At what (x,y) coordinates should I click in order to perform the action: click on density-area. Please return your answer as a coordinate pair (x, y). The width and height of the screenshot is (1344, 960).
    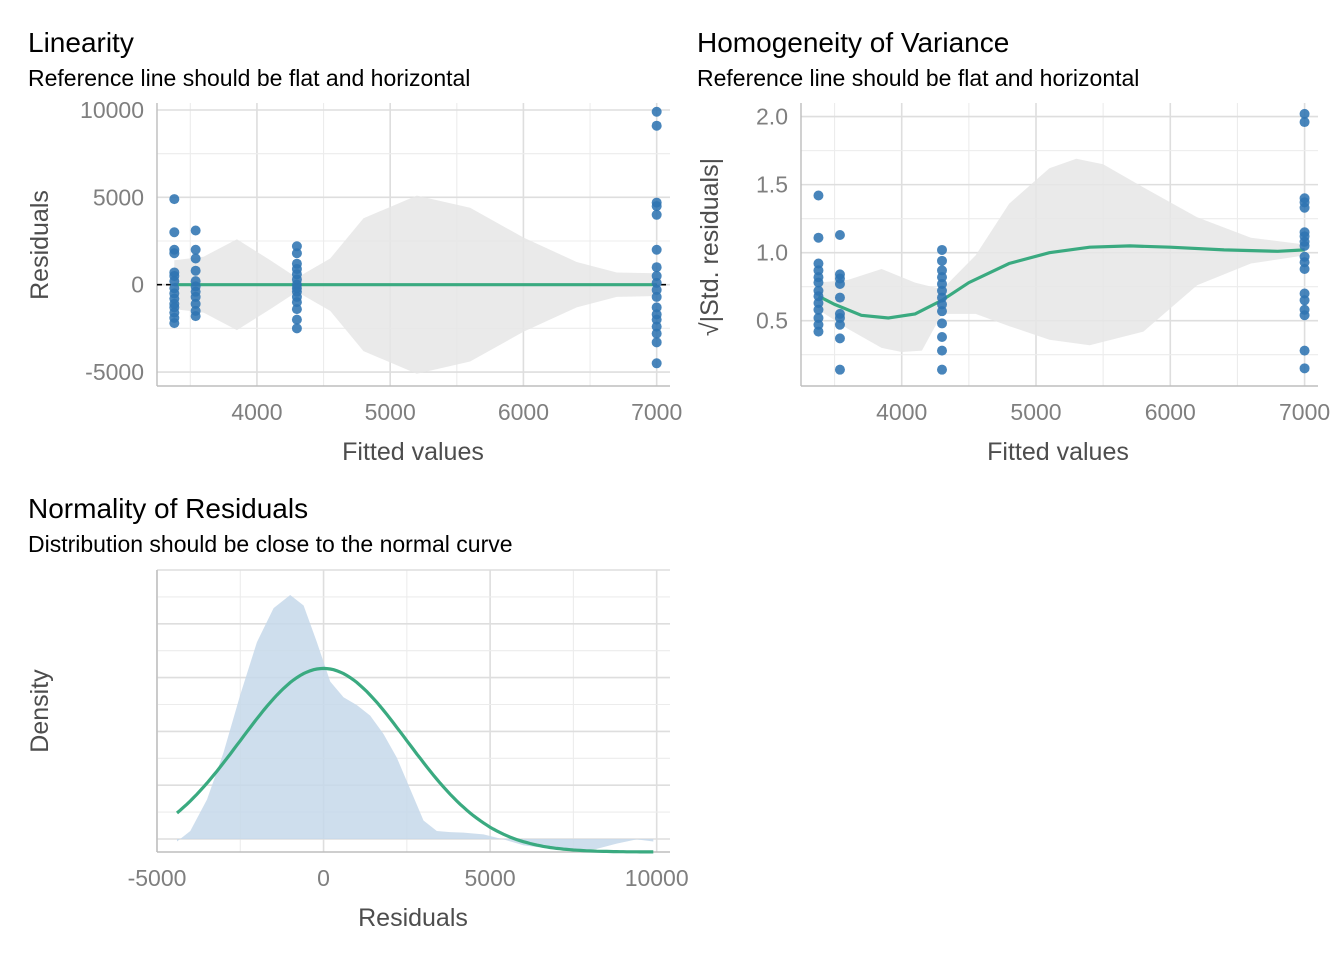
    Looking at the image, I should click on (415, 722).